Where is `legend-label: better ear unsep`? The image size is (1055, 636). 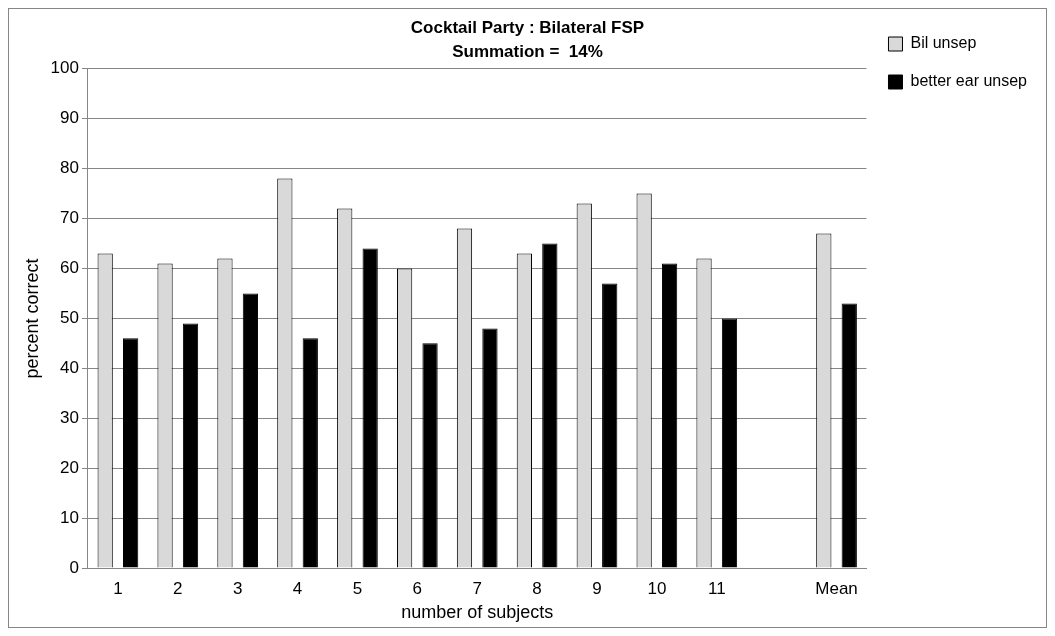
legend-label: better ear unsep is located at coordinates (969, 81).